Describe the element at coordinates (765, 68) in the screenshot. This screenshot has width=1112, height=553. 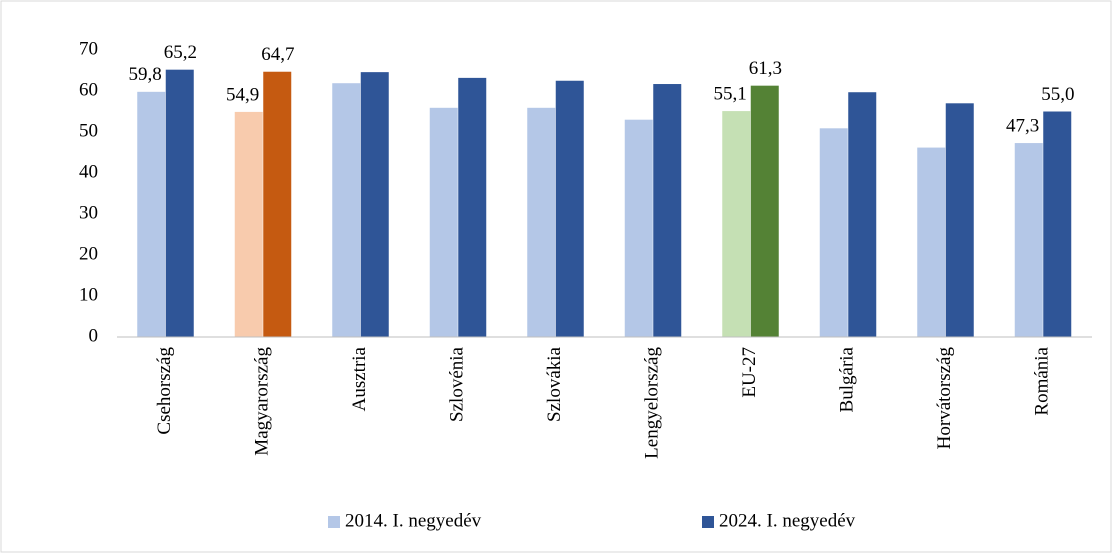
I see `data-label: 61,3` at that location.